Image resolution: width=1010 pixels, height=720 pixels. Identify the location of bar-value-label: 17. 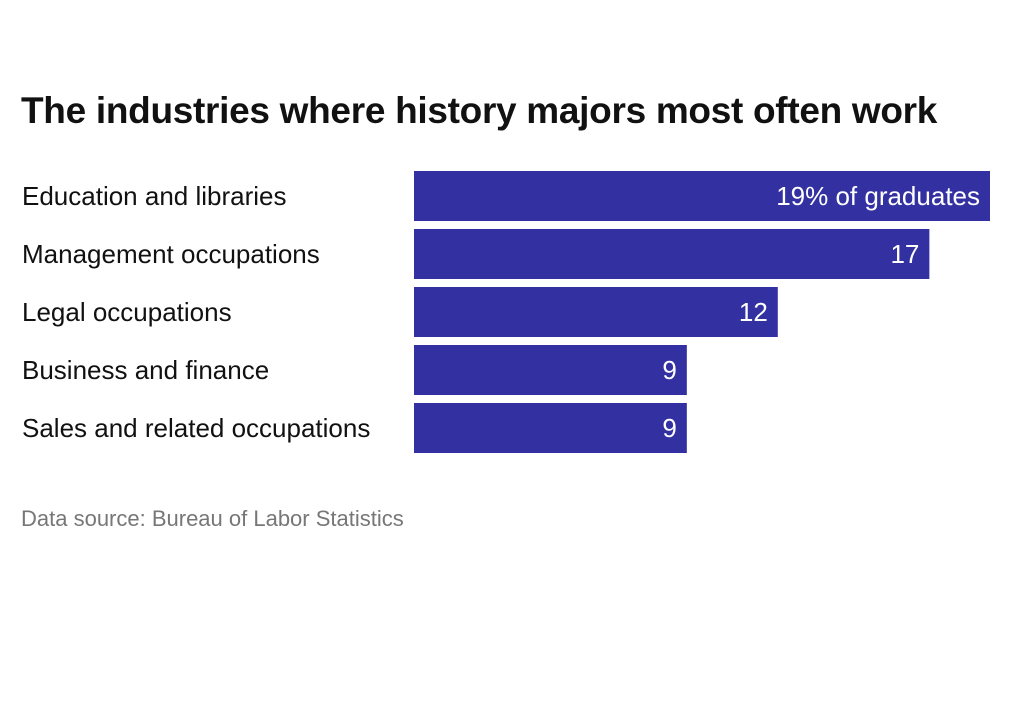
(904, 254).